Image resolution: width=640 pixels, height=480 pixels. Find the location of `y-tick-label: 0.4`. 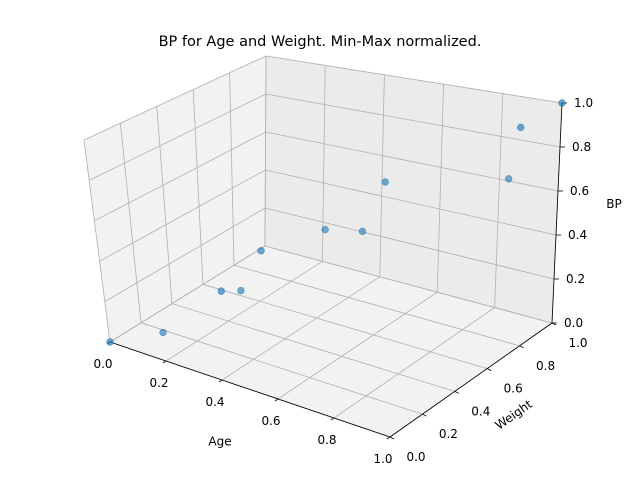

y-tick-label: 0.4 is located at coordinates (480, 411).